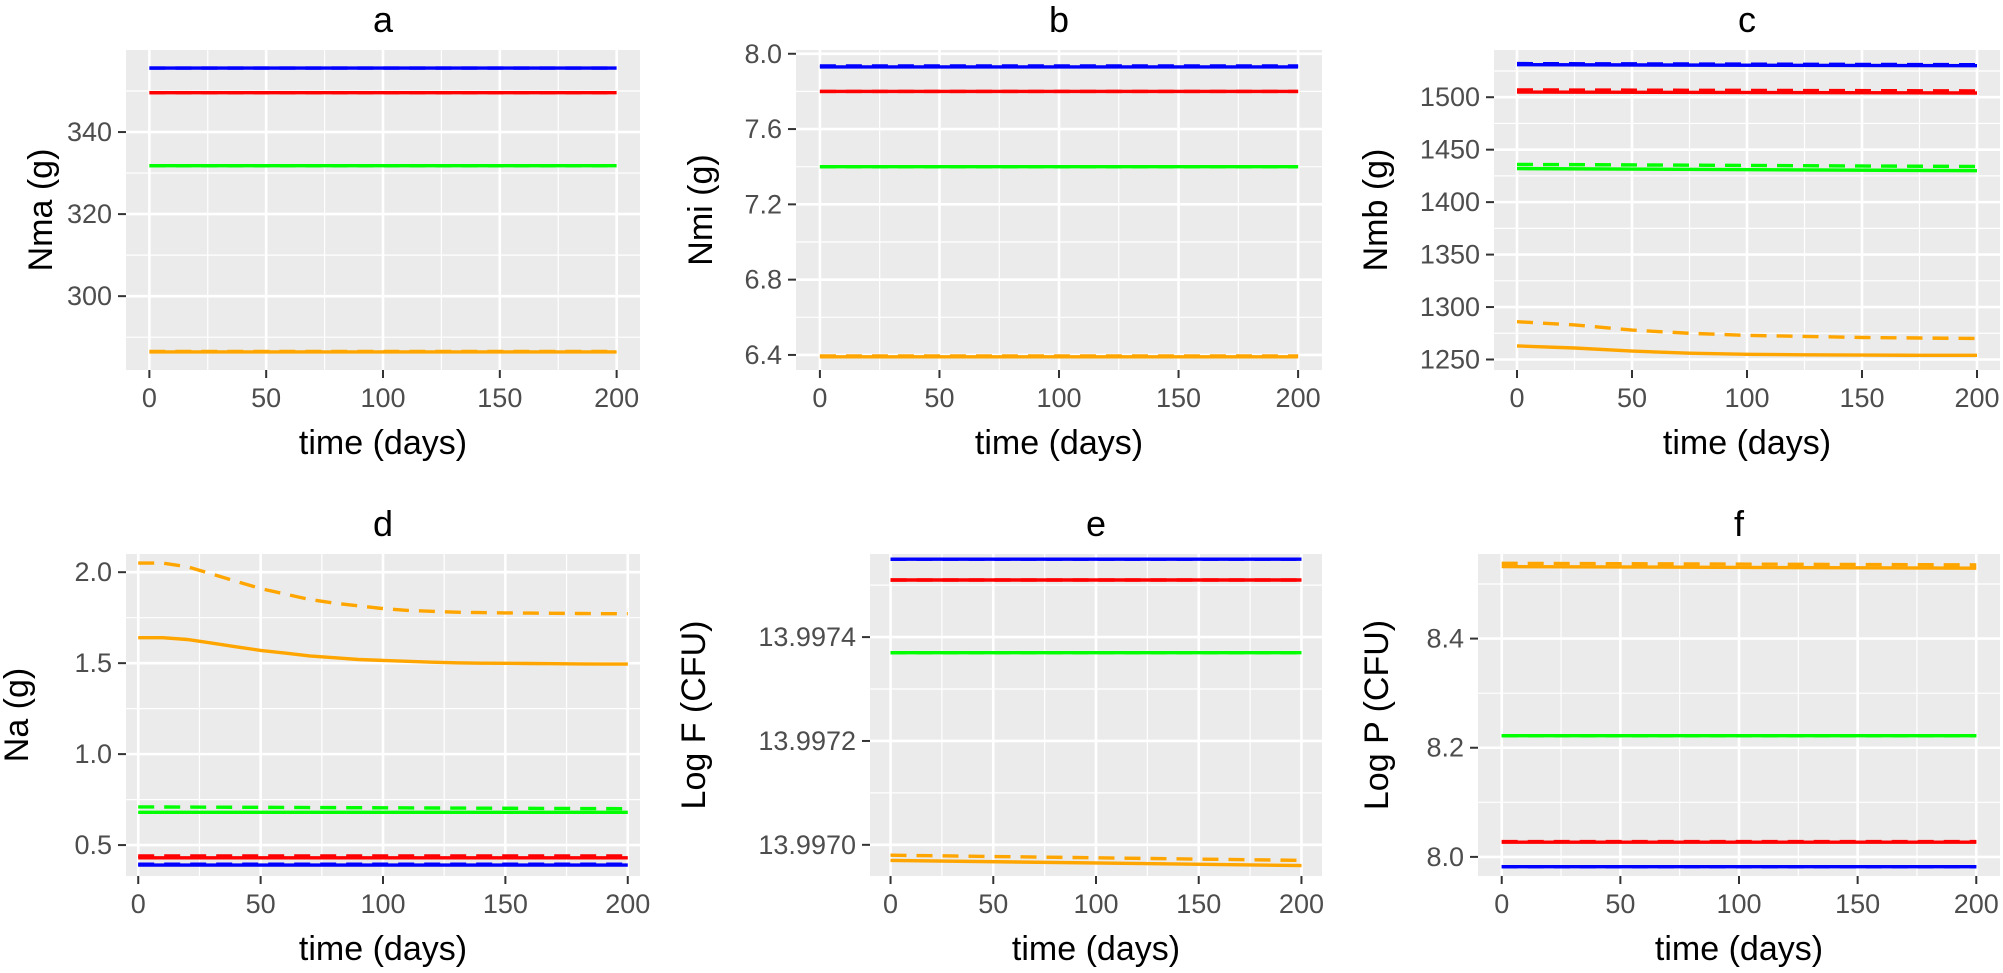  I want to click on y-tick-label: 0.5, so click(93, 845).